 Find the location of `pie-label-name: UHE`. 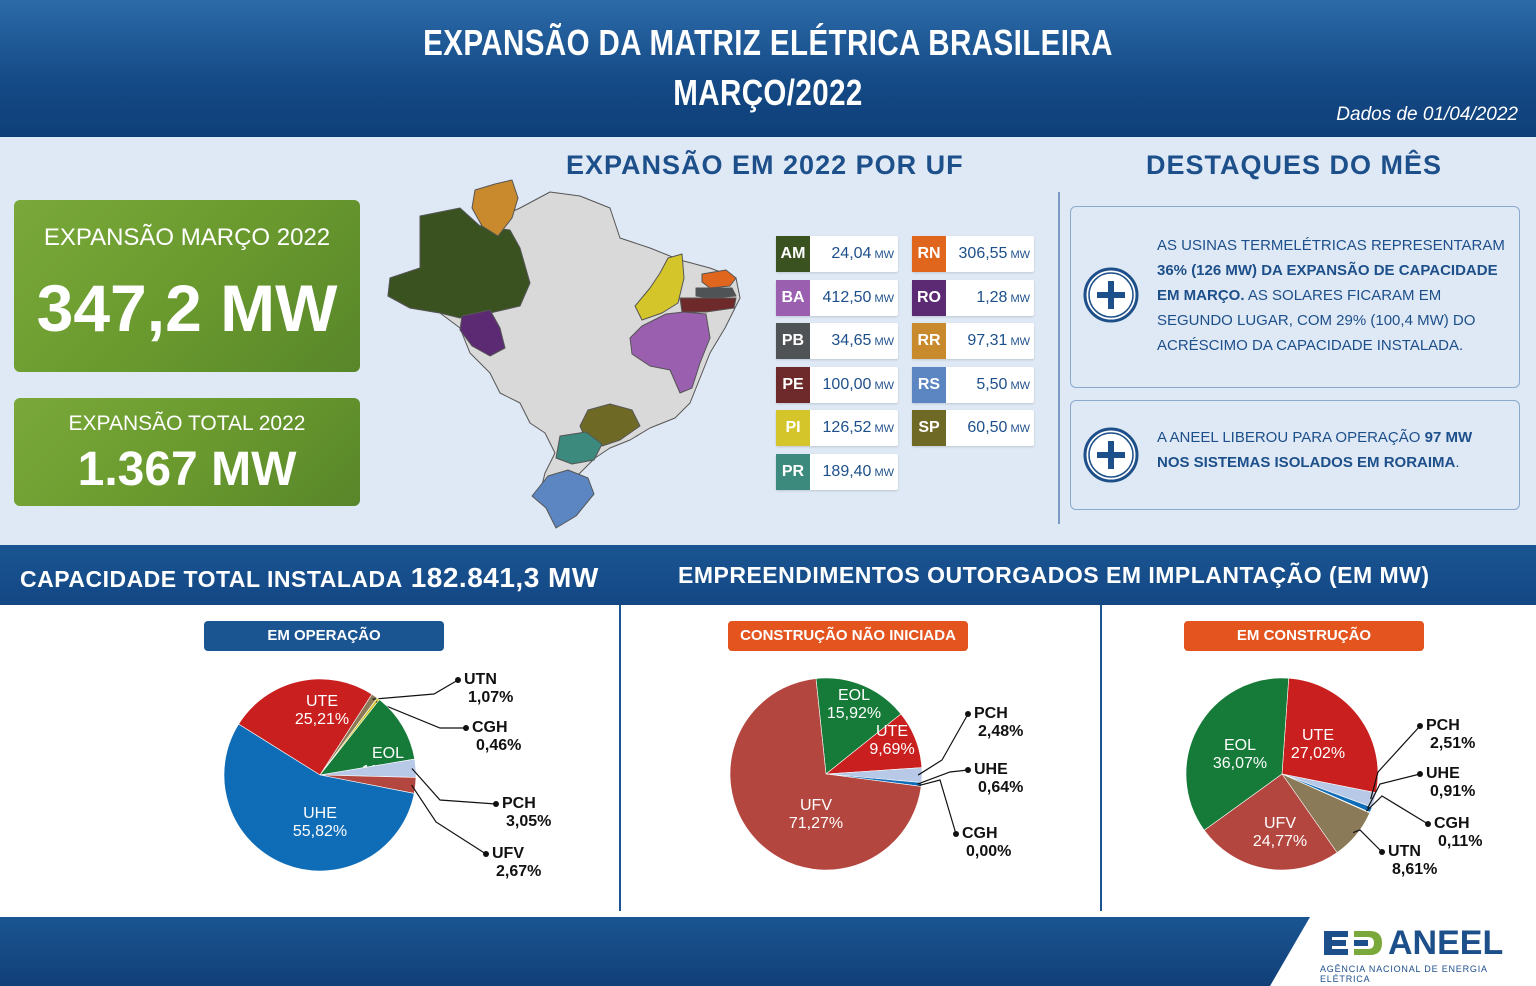

pie-label-name: UHE is located at coordinates (1443, 773).